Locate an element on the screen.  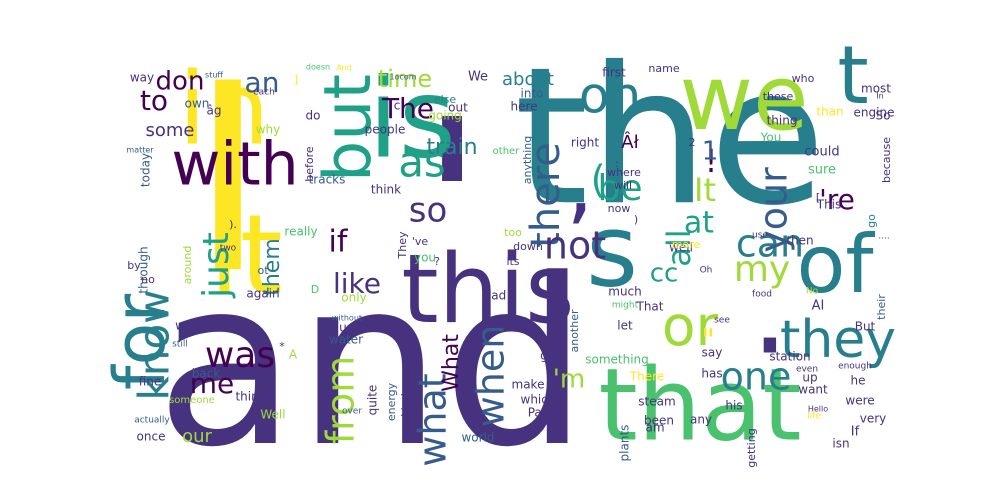
cloud-word: he is located at coordinates (858, 381).